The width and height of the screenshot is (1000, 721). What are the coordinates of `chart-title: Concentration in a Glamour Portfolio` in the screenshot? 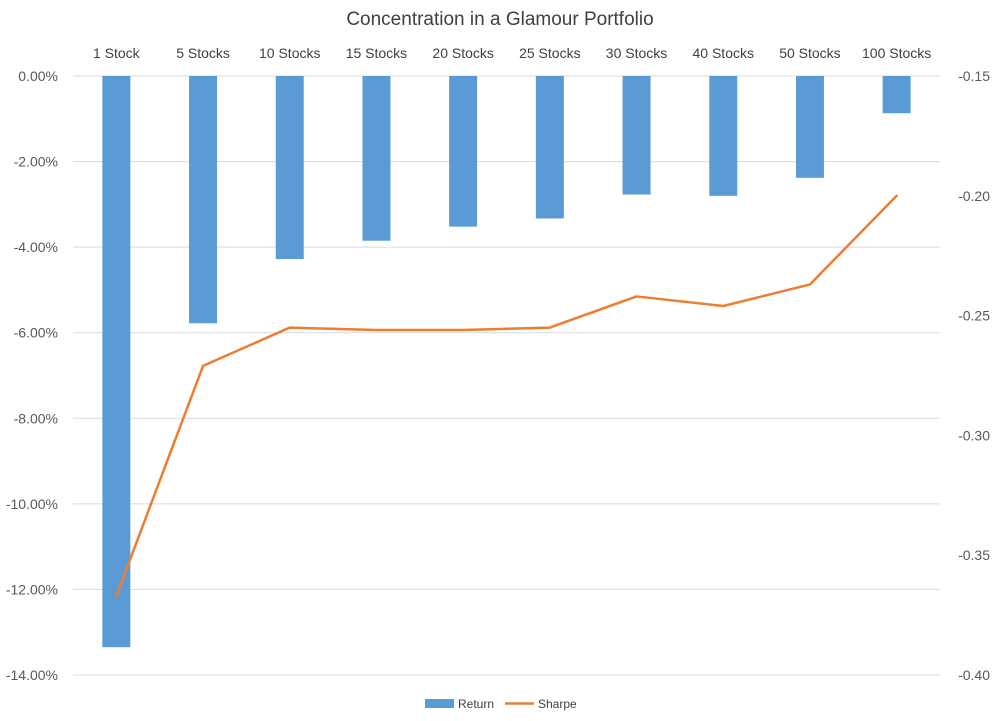 It's located at (499, 19).